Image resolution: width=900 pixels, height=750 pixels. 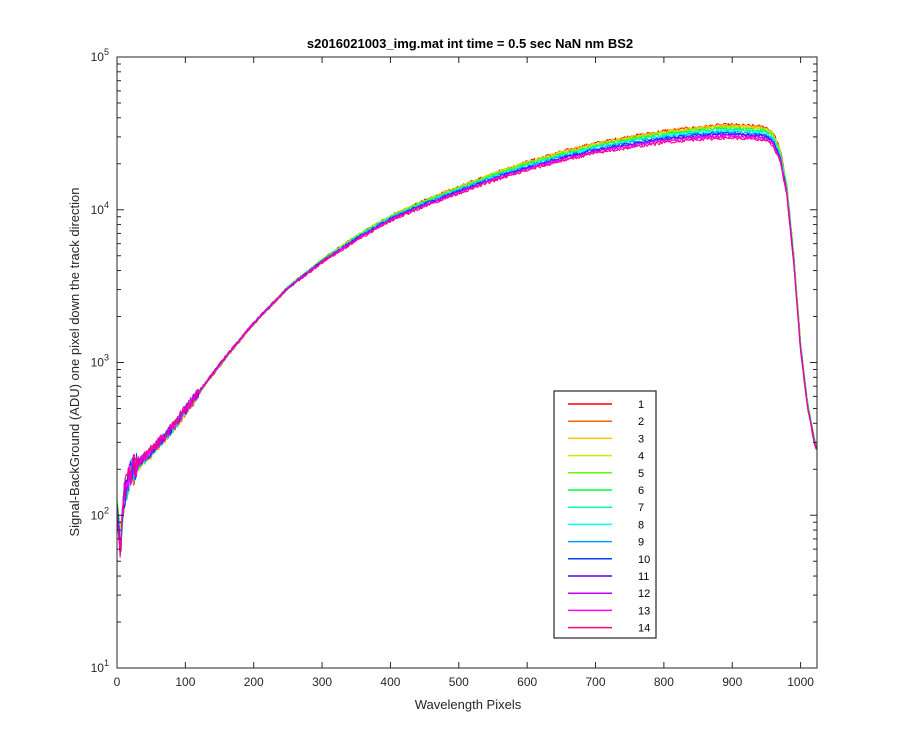 I want to click on y-tick-label: 10⁴, so click(x=100, y=208).